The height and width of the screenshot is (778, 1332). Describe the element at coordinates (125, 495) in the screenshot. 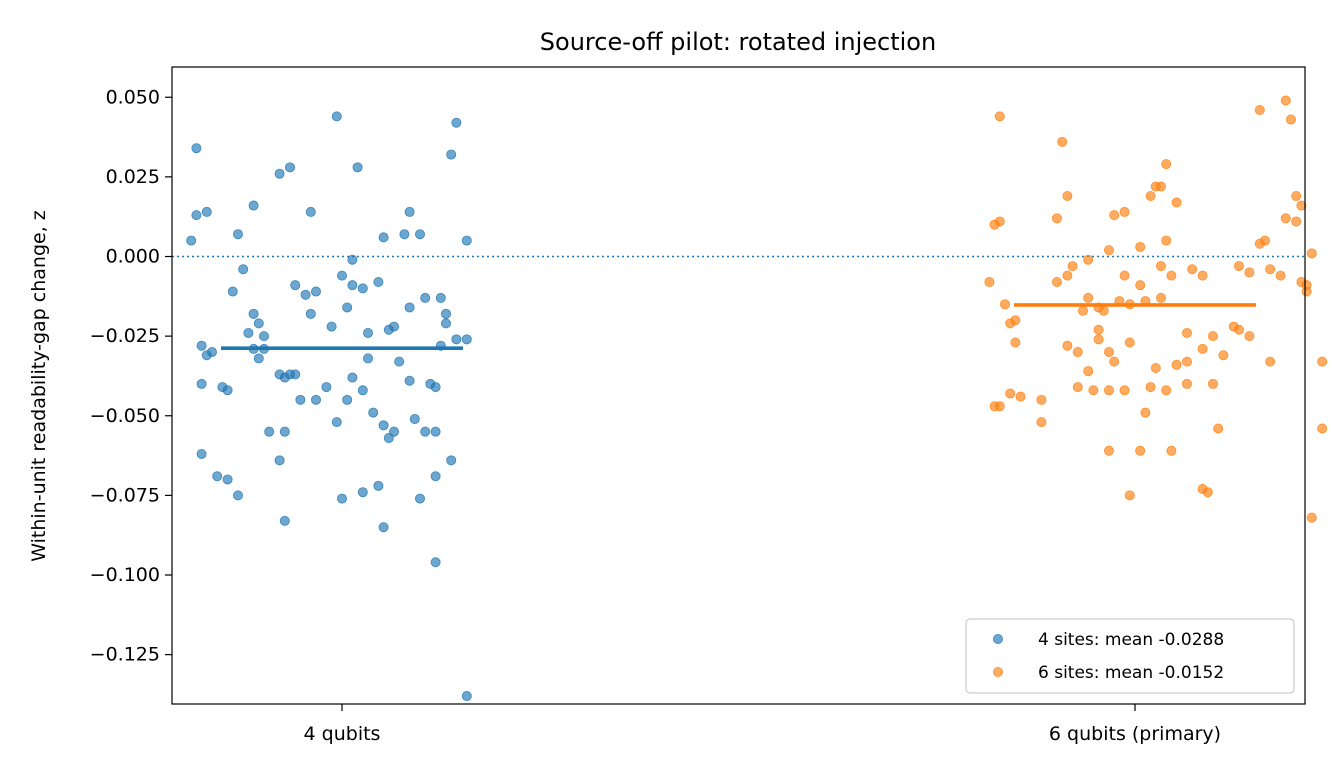

I see `y-tick-label: −0.075` at that location.